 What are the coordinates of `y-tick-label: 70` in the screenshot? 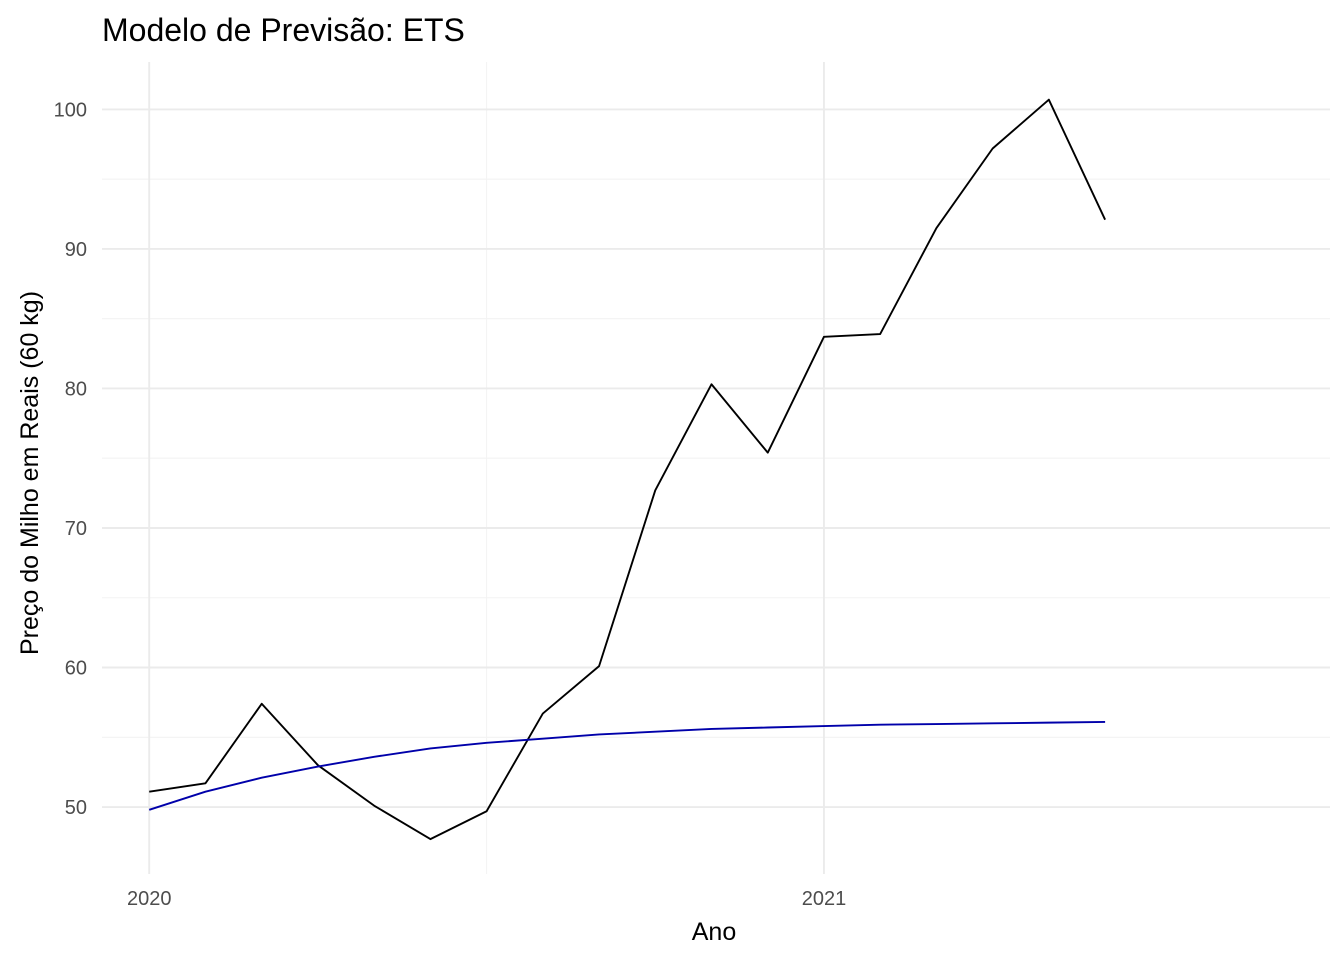 It's located at (76, 529).